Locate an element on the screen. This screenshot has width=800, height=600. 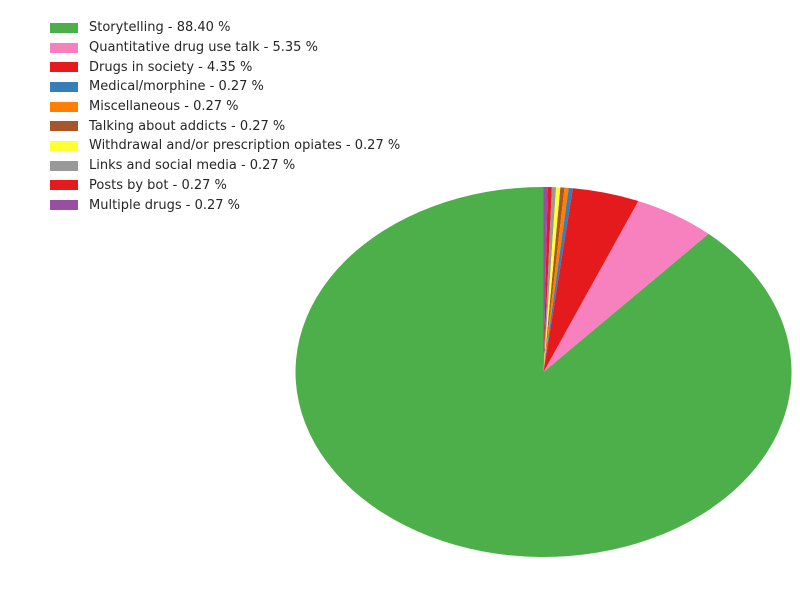
legend-label: Medical/morphine - 0.27 % is located at coordinates (176, 87).